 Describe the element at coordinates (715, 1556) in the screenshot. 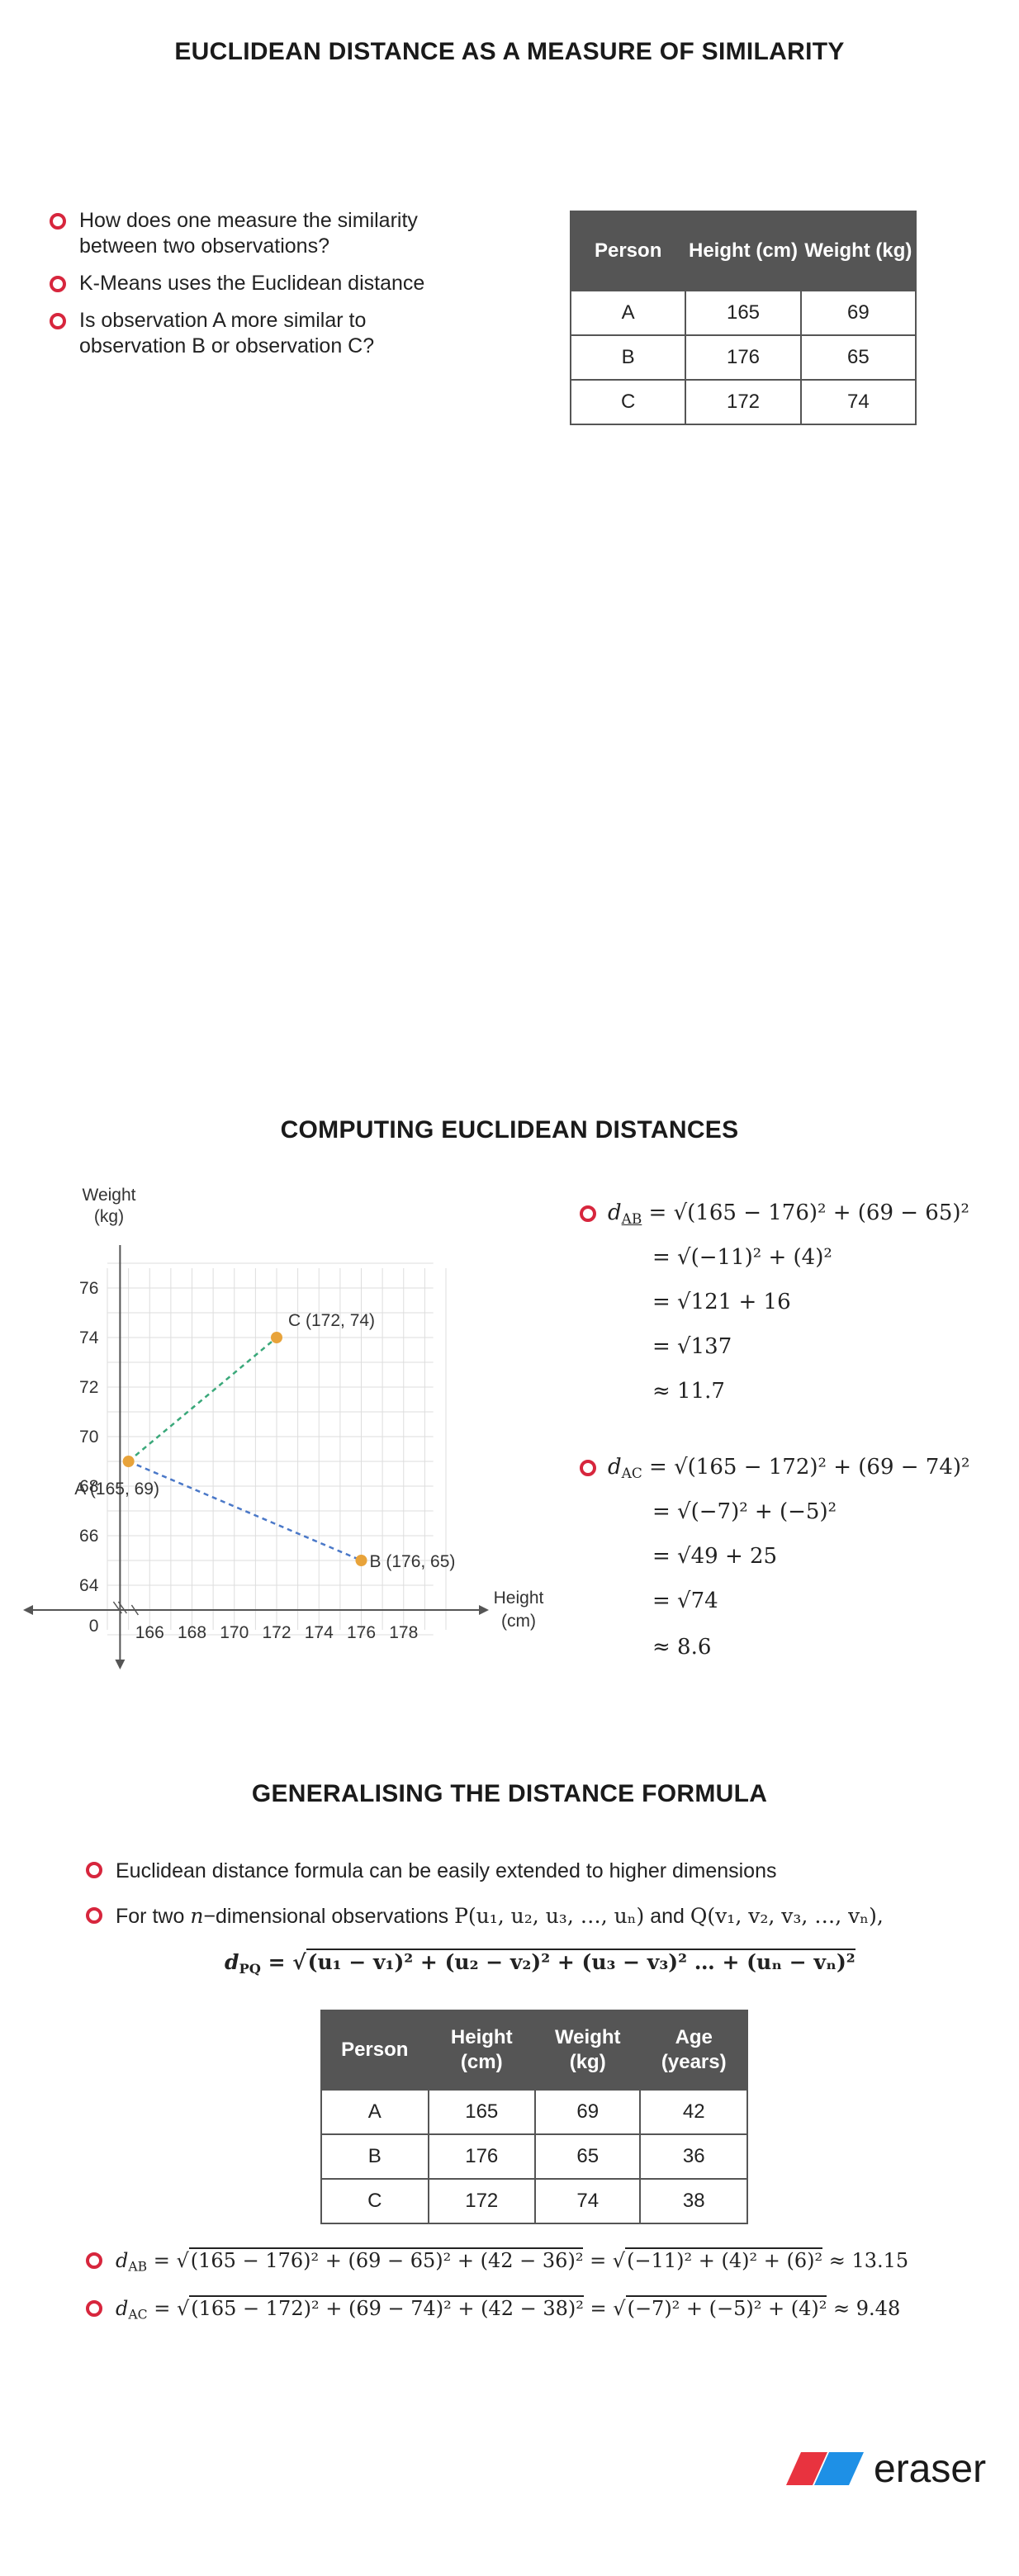

I see `eq-ac-line-3: = √49 + 25` at that location.